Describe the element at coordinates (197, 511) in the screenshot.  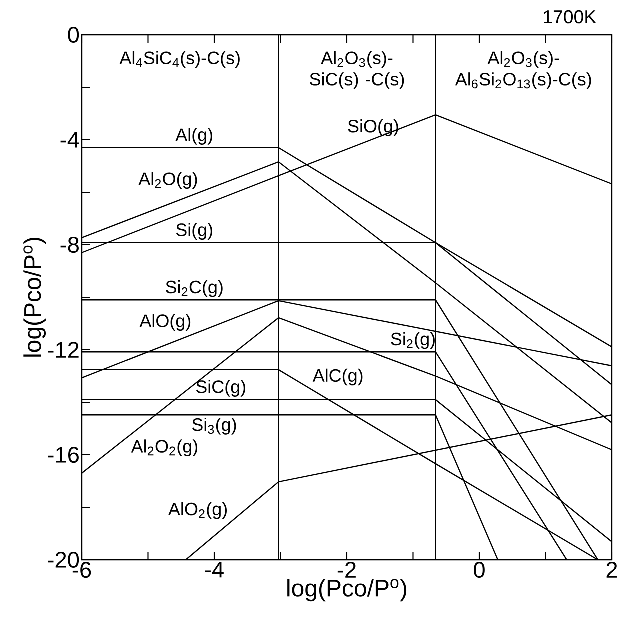
I see `series-label: AlO$_{2}$(g)` at that location.